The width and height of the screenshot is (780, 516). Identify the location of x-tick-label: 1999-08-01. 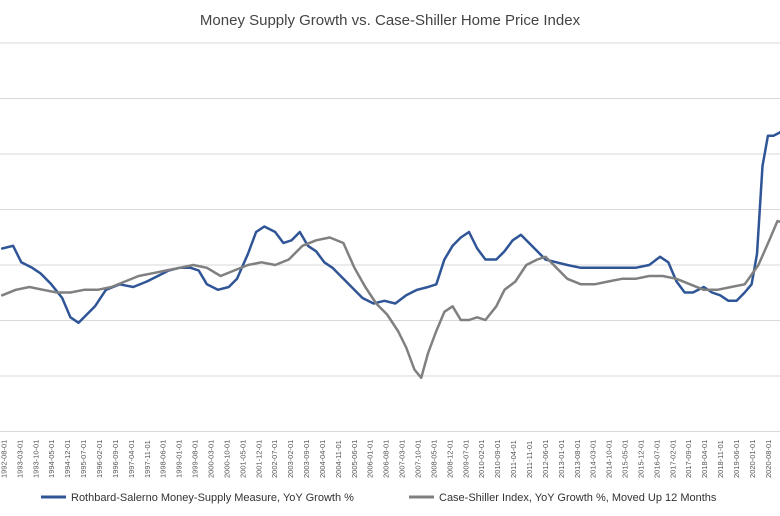
(195, 459).